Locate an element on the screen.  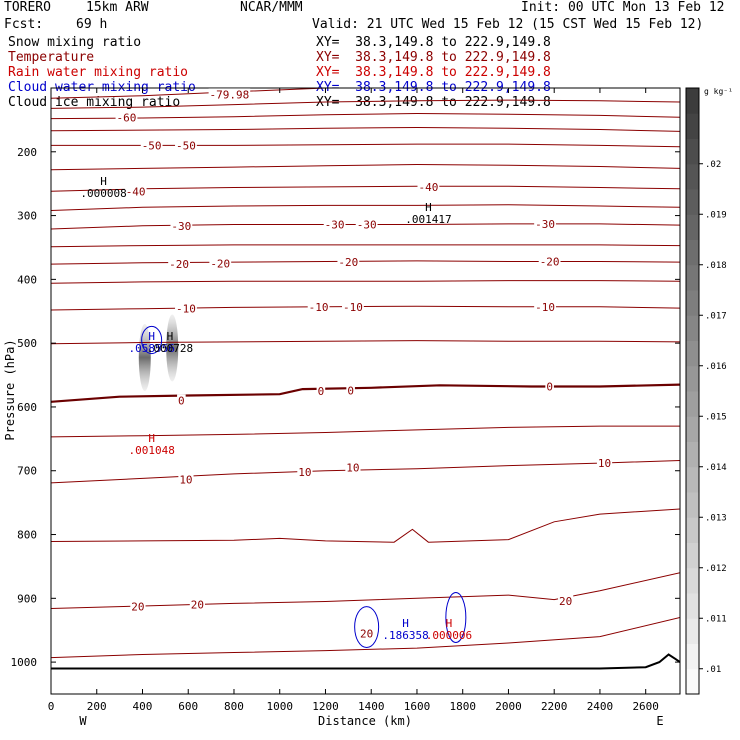
isotherm-label: -40 is located at coordinates (136, 191).